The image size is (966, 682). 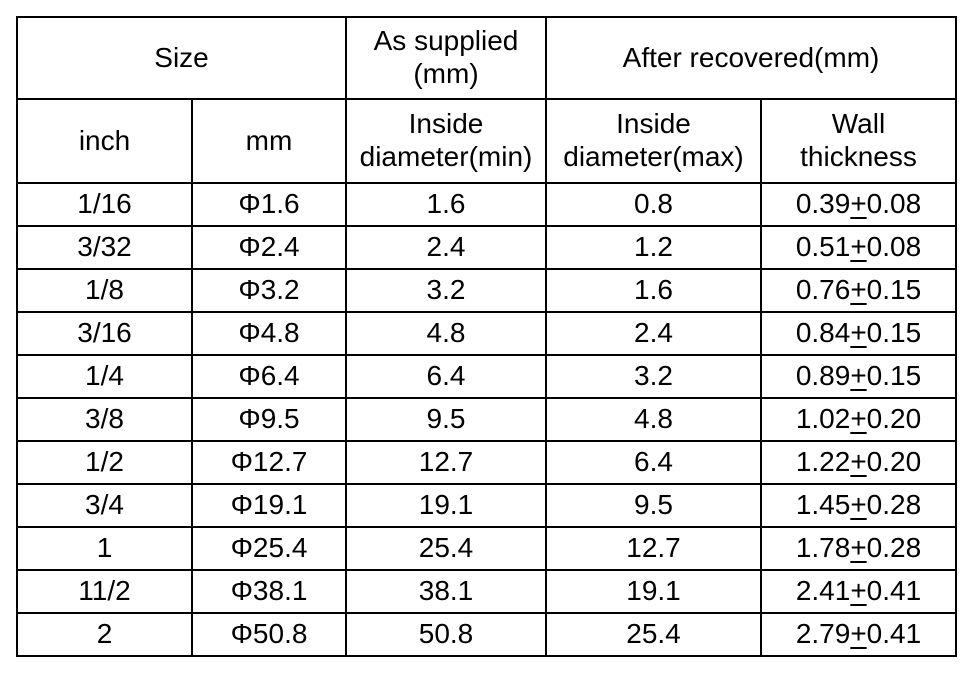 What do you see at coordinates (269, 591) in the screenshot?
I see `cell-mm: Φ38.1` at bounding box center [269, 591].